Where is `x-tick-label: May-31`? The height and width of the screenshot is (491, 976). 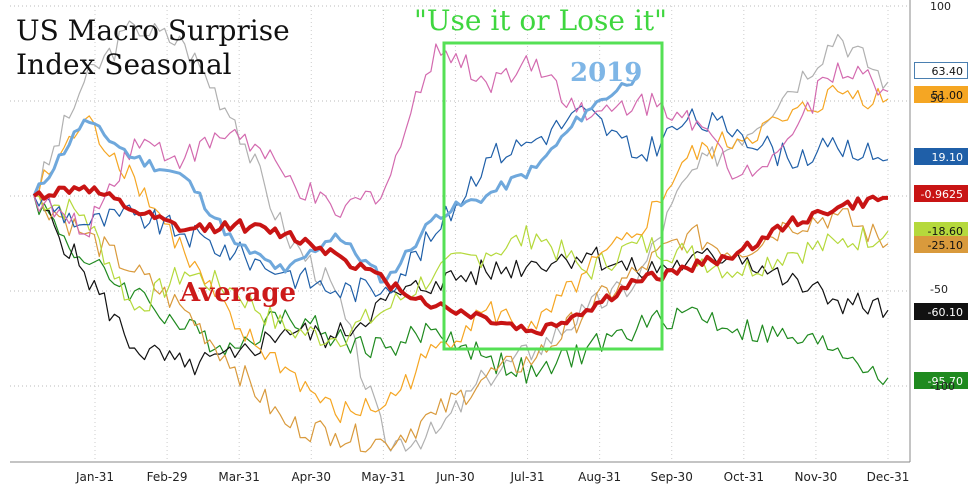 x-tick-label: May-31 is located at coordinates (383, 477).